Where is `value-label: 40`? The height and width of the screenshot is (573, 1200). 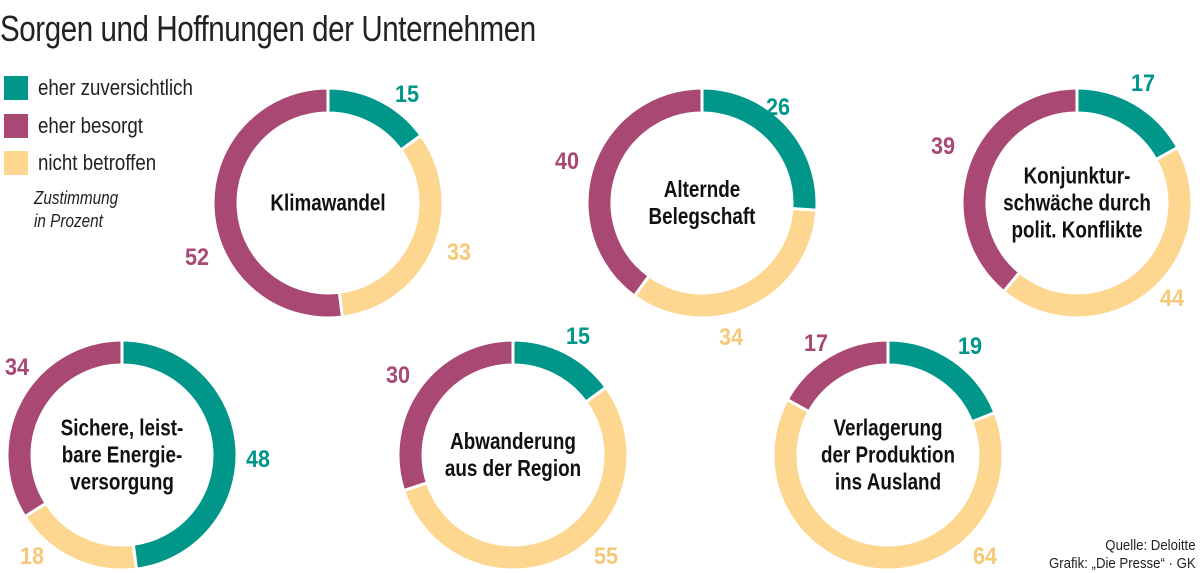 value-label: 40 is located at coordinates (567, 161).